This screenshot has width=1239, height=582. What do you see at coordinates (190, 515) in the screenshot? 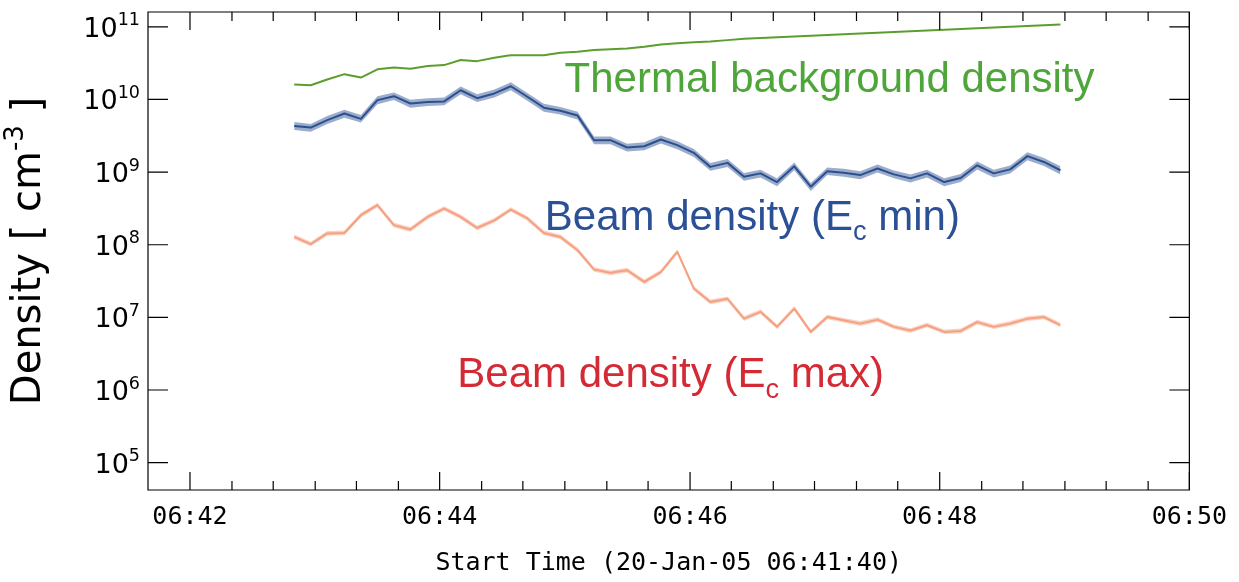
I see `x-tick-label: 06:42` at bounding box center [190, 515].